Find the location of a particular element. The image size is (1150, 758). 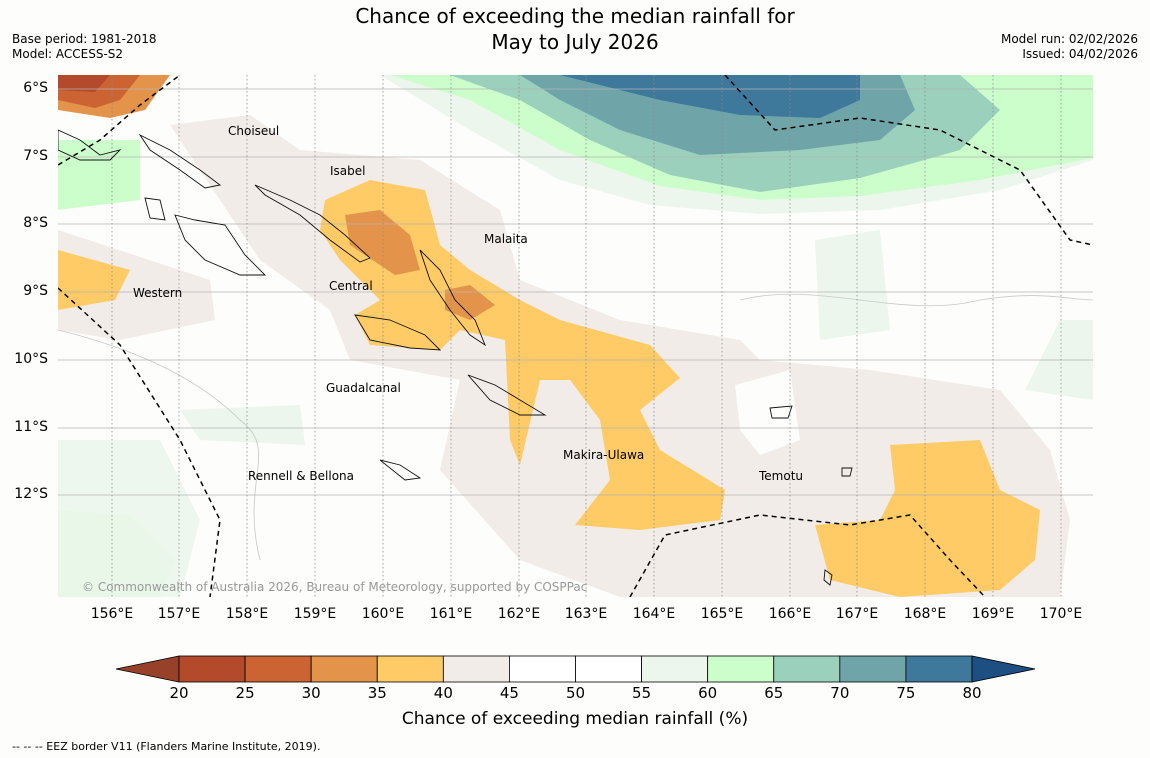

island-makira is located at coordinates (507, 395).